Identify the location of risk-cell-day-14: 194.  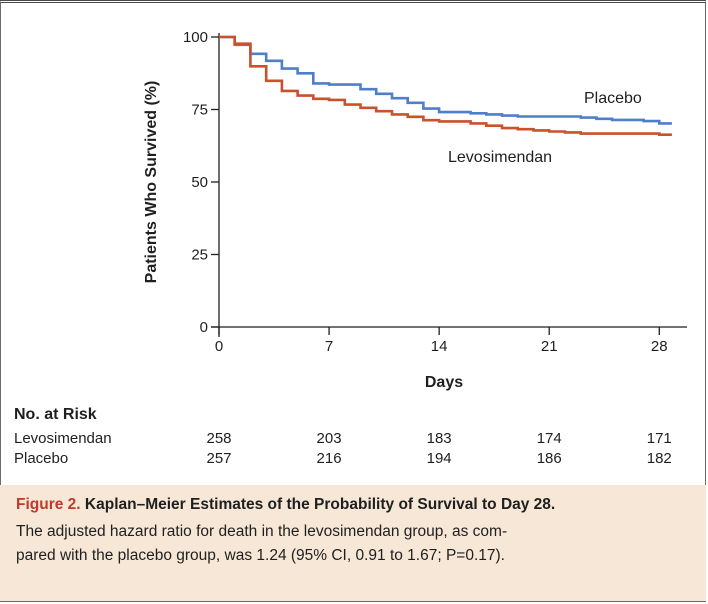
(439, 458).